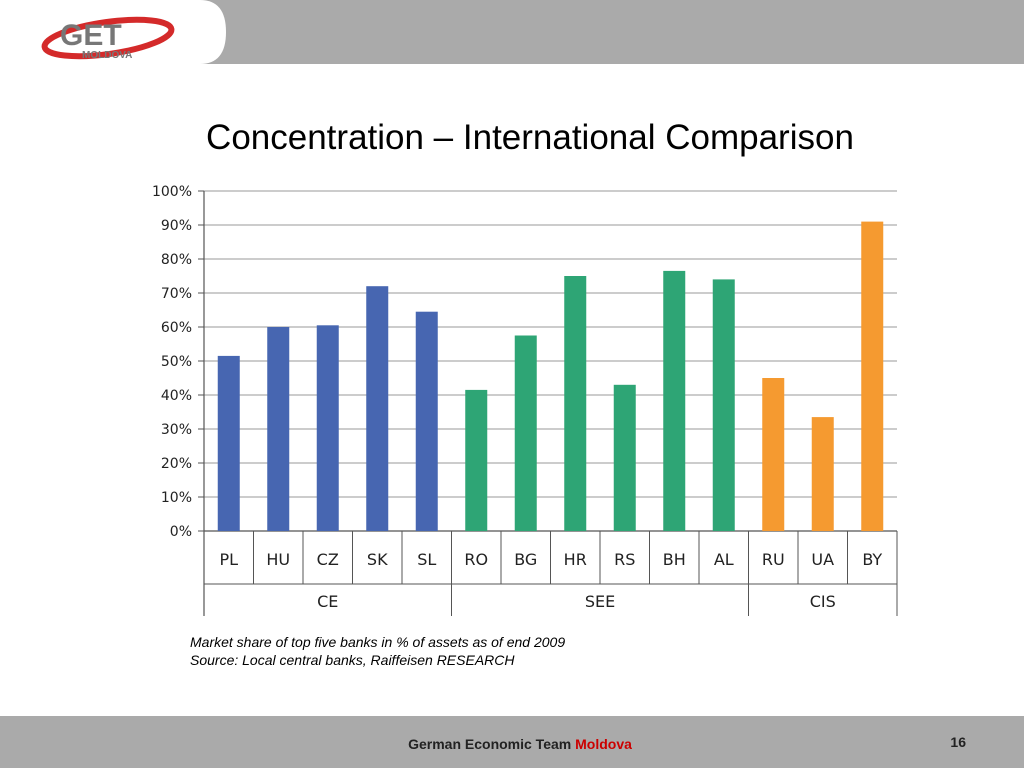 This screenshot has width=1024, height=768. I want to click on category-label: RO, so click(476, 559).